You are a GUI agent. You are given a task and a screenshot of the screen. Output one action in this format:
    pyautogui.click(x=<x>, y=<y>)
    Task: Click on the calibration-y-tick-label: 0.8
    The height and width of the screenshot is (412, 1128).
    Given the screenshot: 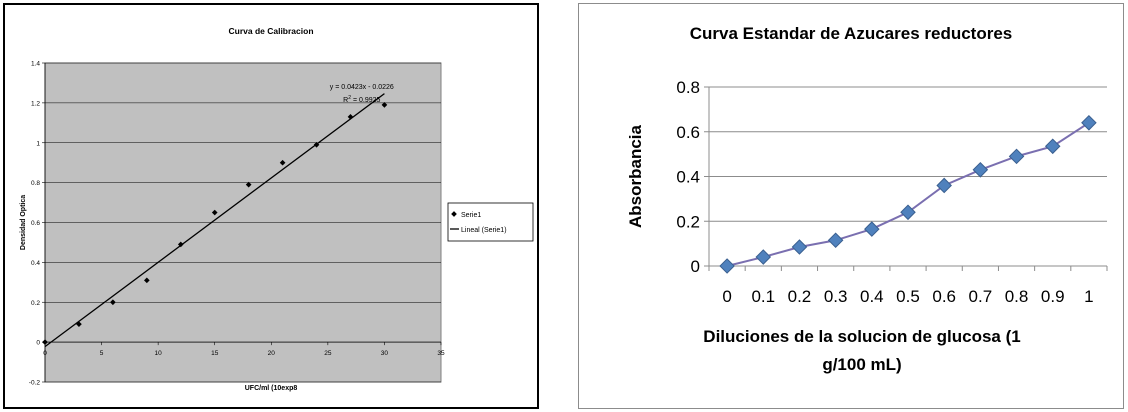 What is the action you would take?
    pyautogui.click(x=35, y=183)
    